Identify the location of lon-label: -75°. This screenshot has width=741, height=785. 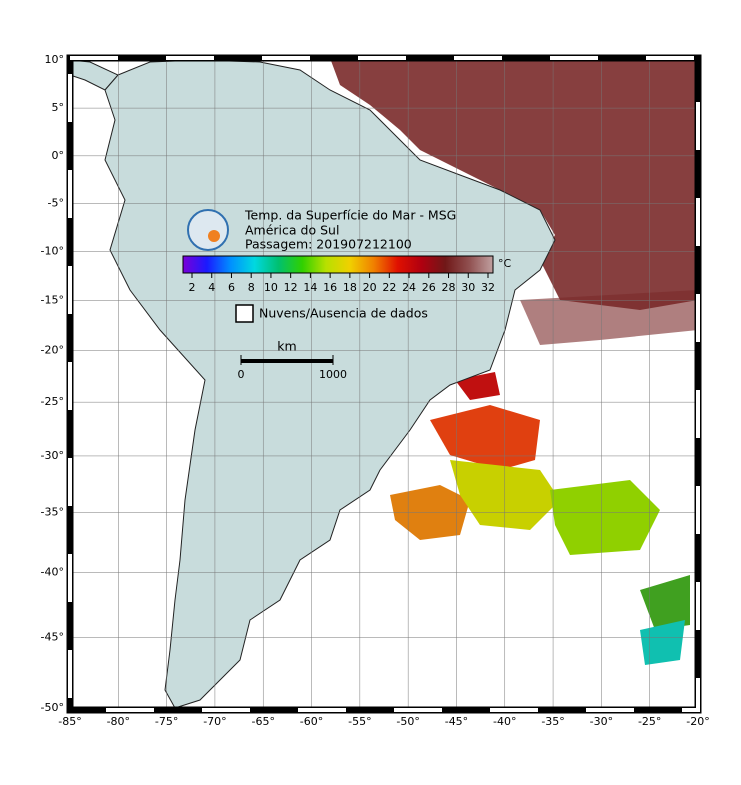
(166, 721).